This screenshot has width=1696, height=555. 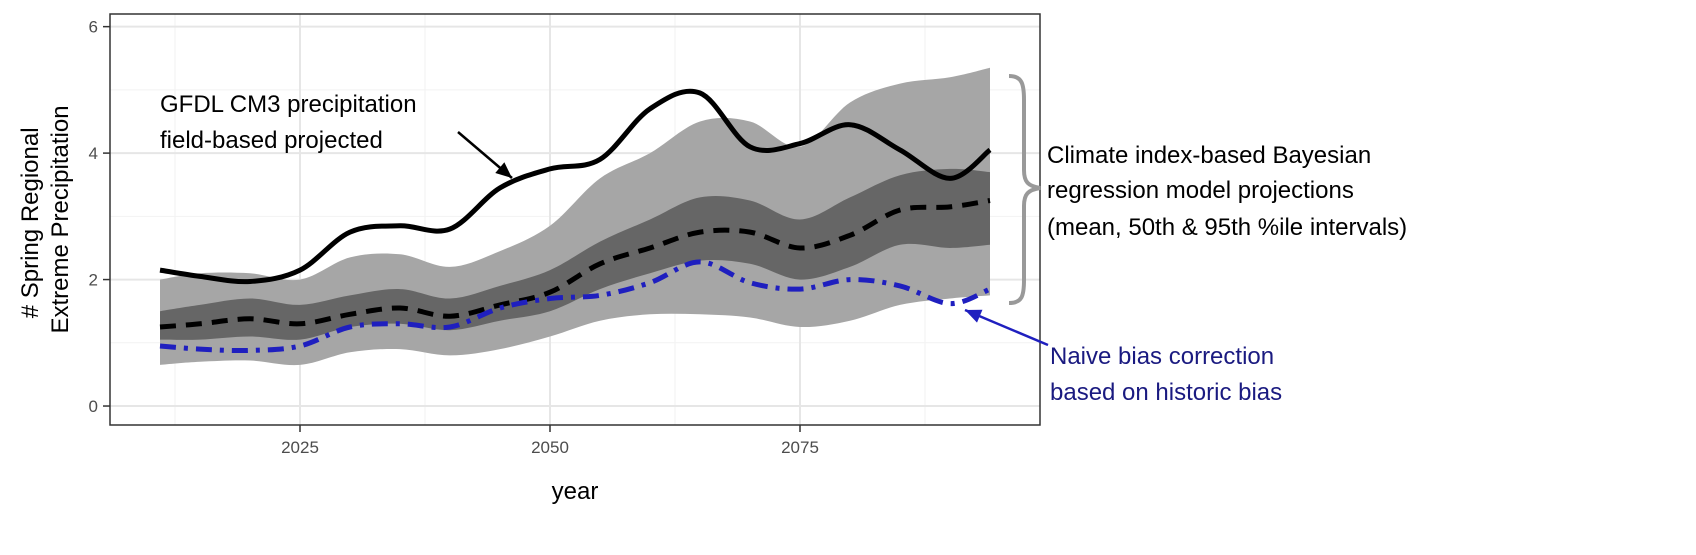 What do you see at coordinates (93, 280) in the screenshot?
I see `y-tick-label: 2` at bounding box center [93, 280].